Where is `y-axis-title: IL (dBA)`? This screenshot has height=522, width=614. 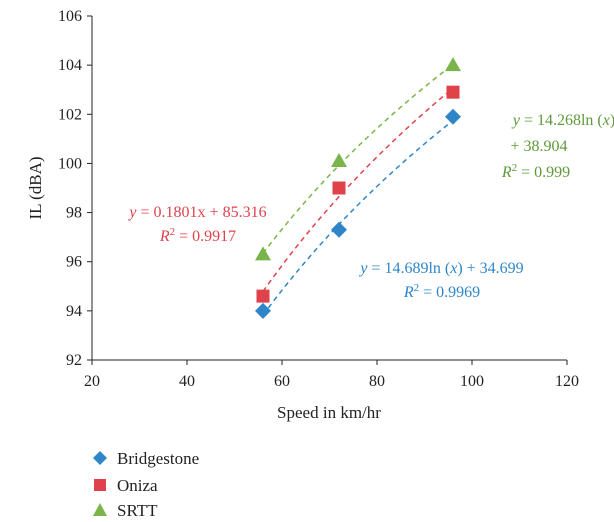
y-axis-title: IL (dBA) is located at coordinates (35, 187).